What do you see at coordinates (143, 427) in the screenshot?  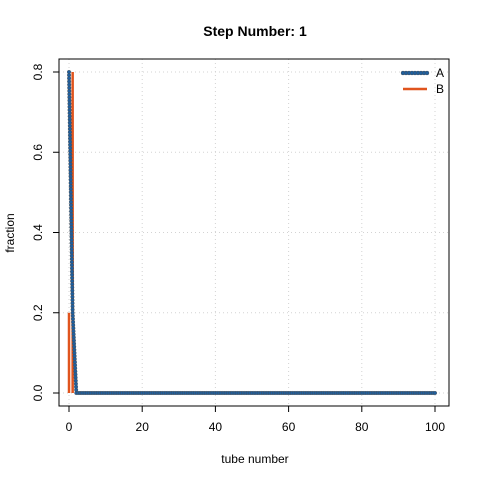 I see `x-tick-label: 20` at bounding box center [143, 427].